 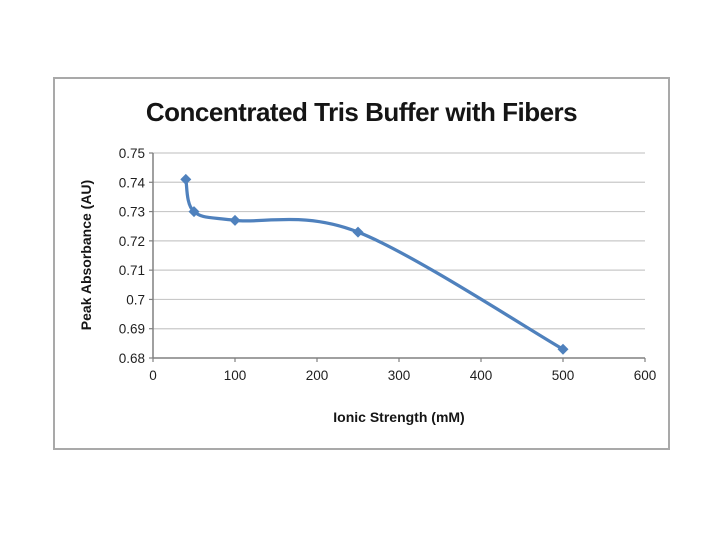 I want to click on x-tick-label: 200, so click(x=317, y=375).